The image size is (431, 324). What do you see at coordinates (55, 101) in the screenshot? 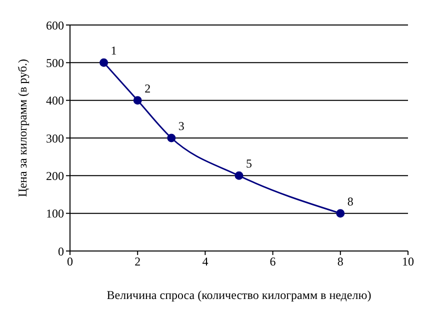
I see `y-tick-label: 400` at bounding box center [55, 101].